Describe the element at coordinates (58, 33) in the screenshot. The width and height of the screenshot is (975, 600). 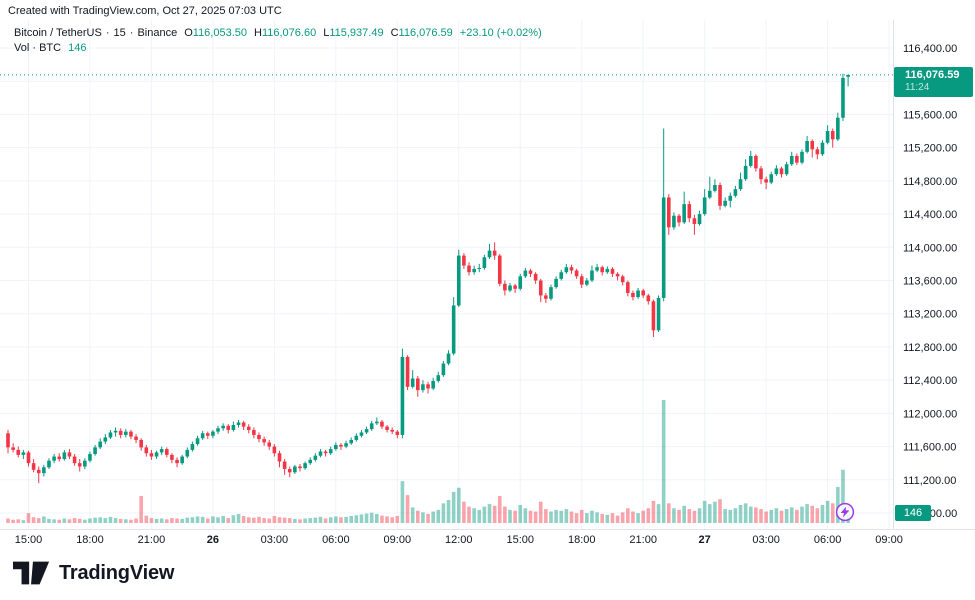
I see `symbol-title: Bitcoin / TetherUS` at that location.